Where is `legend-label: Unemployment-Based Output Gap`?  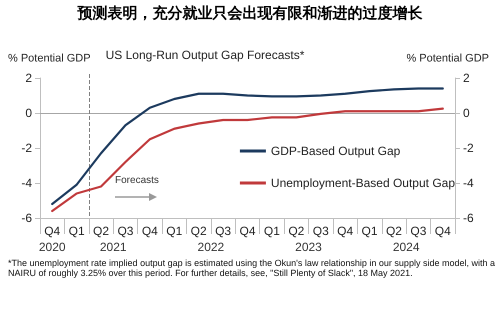 legend-label: Unemployment-Based Output Gap is located at coordinates (363, 183).